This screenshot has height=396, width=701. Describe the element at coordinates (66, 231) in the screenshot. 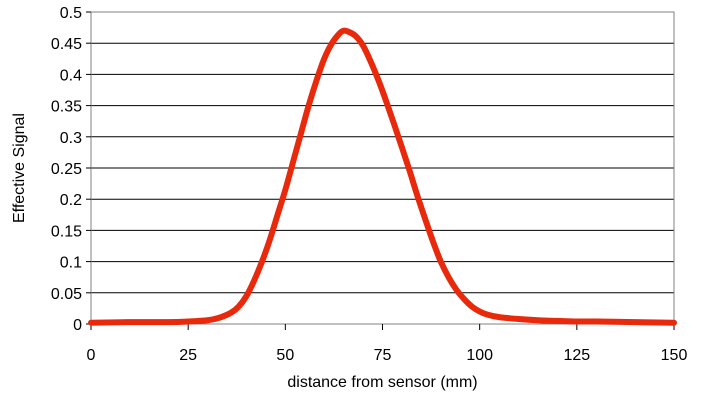

I see `y-tick-label: 0.15` at that location.